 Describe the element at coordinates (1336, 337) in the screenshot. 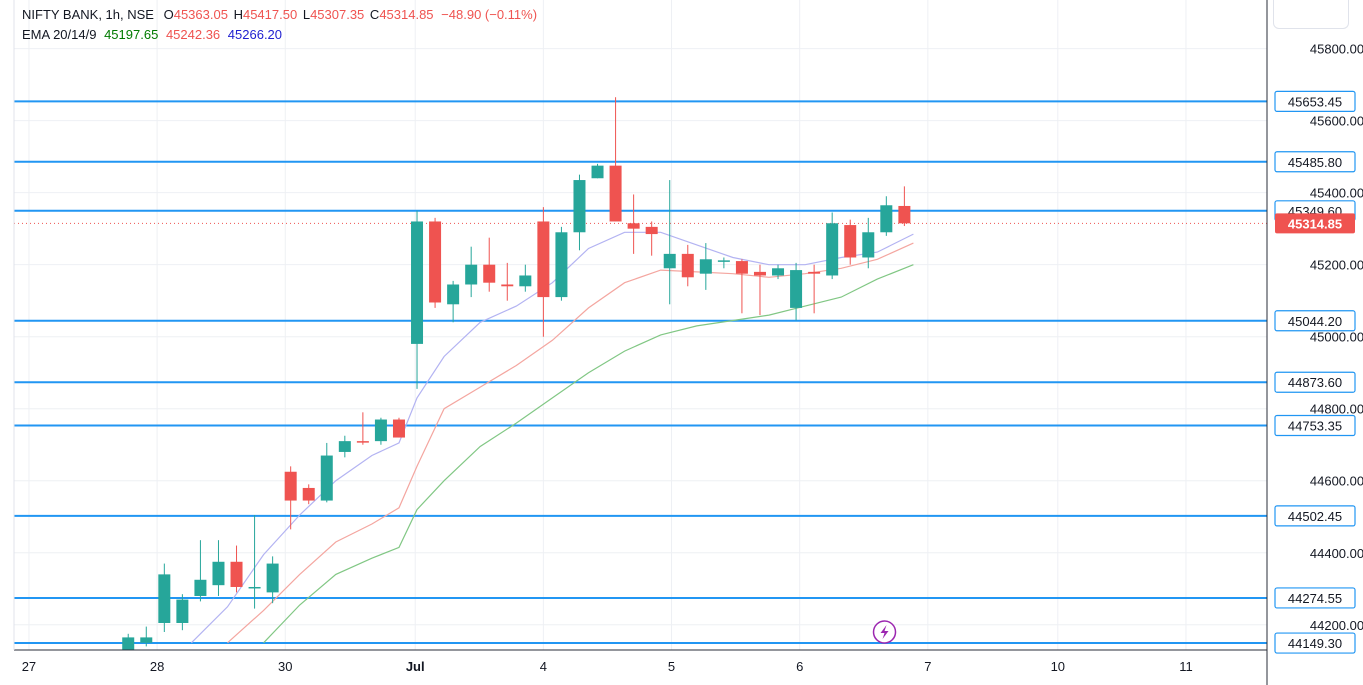

I see `price-tick-label: 45000.00` at that location.